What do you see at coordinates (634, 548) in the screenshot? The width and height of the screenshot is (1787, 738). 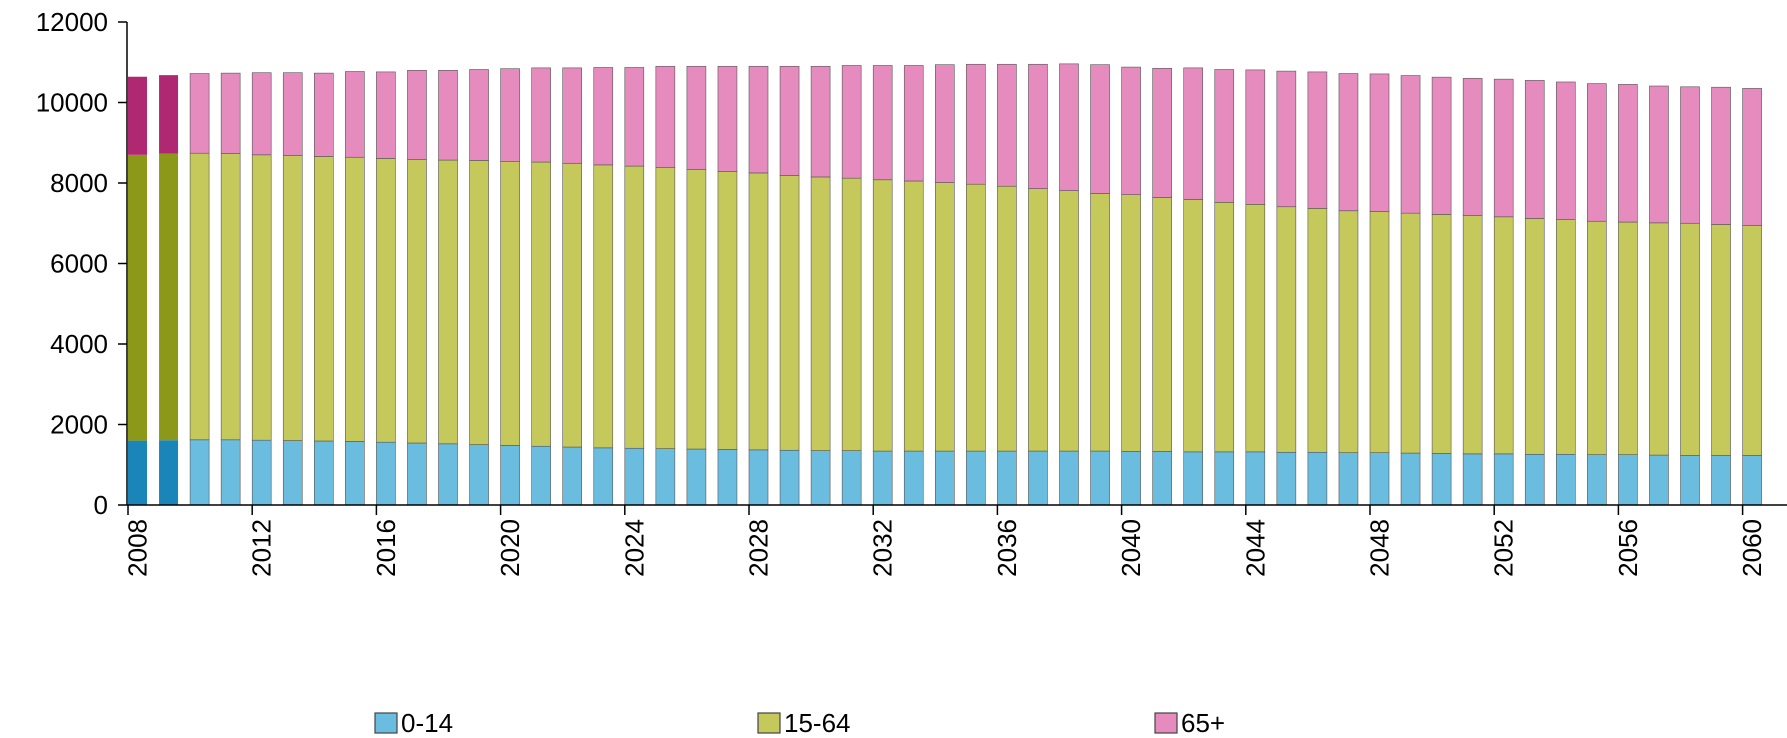 I see `x-tick-label-2024: 2024` at bounding box center [634, 548].